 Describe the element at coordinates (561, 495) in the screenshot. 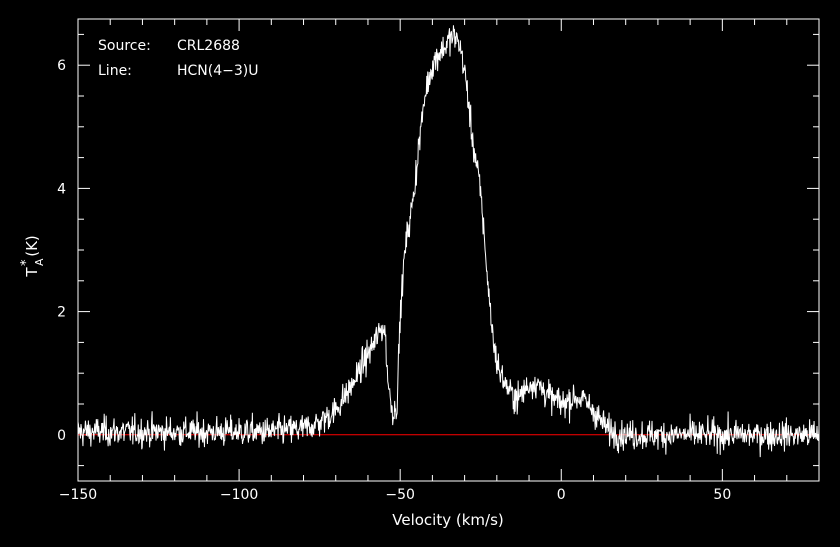

I see `x-tick-label: 0` at that location.